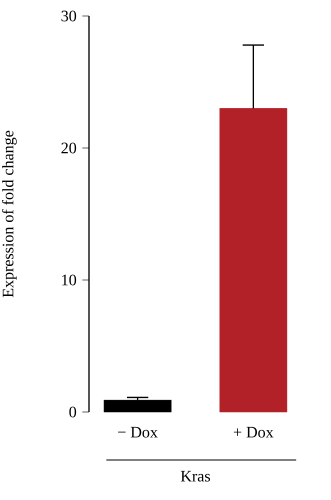  Describe the element at coordinates (72, 412) in the screenshot. I see `y-tick-label: 0` at that location.